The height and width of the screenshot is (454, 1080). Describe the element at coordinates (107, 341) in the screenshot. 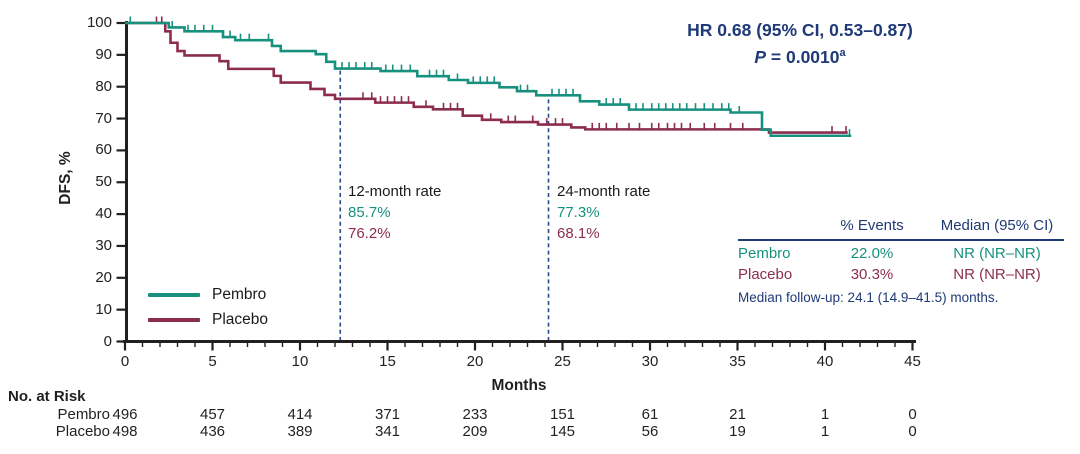

I see `y-tick-label: 0` at that location.